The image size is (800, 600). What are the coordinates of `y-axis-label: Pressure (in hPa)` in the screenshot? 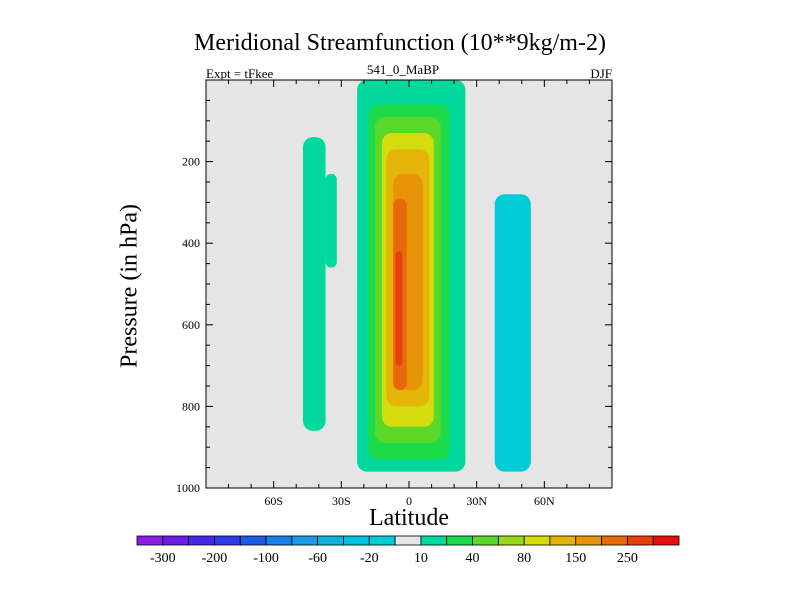 It's located at (129, 286).